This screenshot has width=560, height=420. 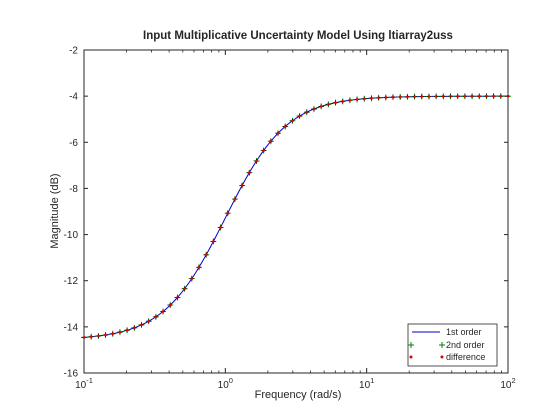 What do you see at coordinates (71, 327) in the screenshot?
I see `y-tick-label: -14` at bounding box center [71, 327].